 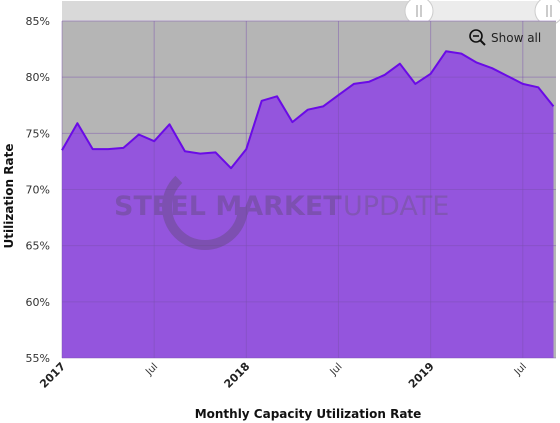 What do you see at coordinates (38, 302) in the screenshot?
I see `y-tick-label: 60%` at bounding box center [38, 302].